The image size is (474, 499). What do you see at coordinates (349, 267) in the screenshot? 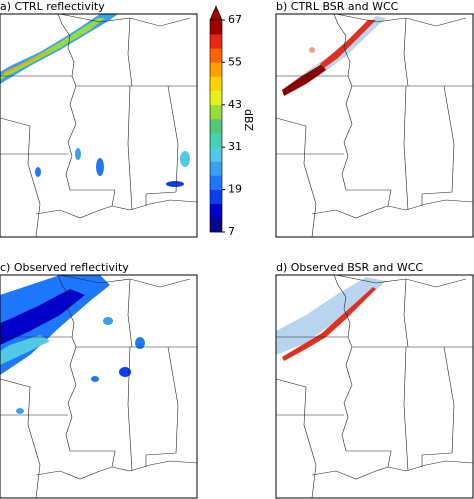
I see `panel-title: d) Observed BSR and WCC` at bounding box center [349, 267].